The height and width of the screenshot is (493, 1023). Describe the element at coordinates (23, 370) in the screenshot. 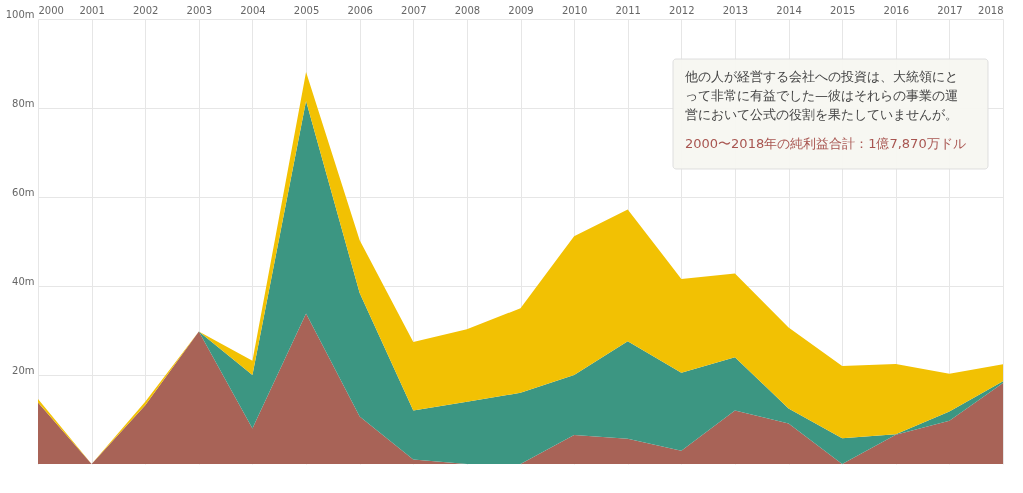

I see `y-tick-label: 20m` at that location.